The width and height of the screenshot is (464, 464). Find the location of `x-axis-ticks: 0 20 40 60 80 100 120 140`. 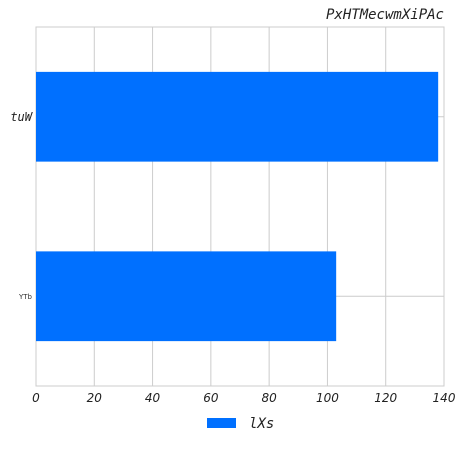

x-axis-ticks: 0 20 40 60 80 100 120 140 is located at coordinates (244, 398).